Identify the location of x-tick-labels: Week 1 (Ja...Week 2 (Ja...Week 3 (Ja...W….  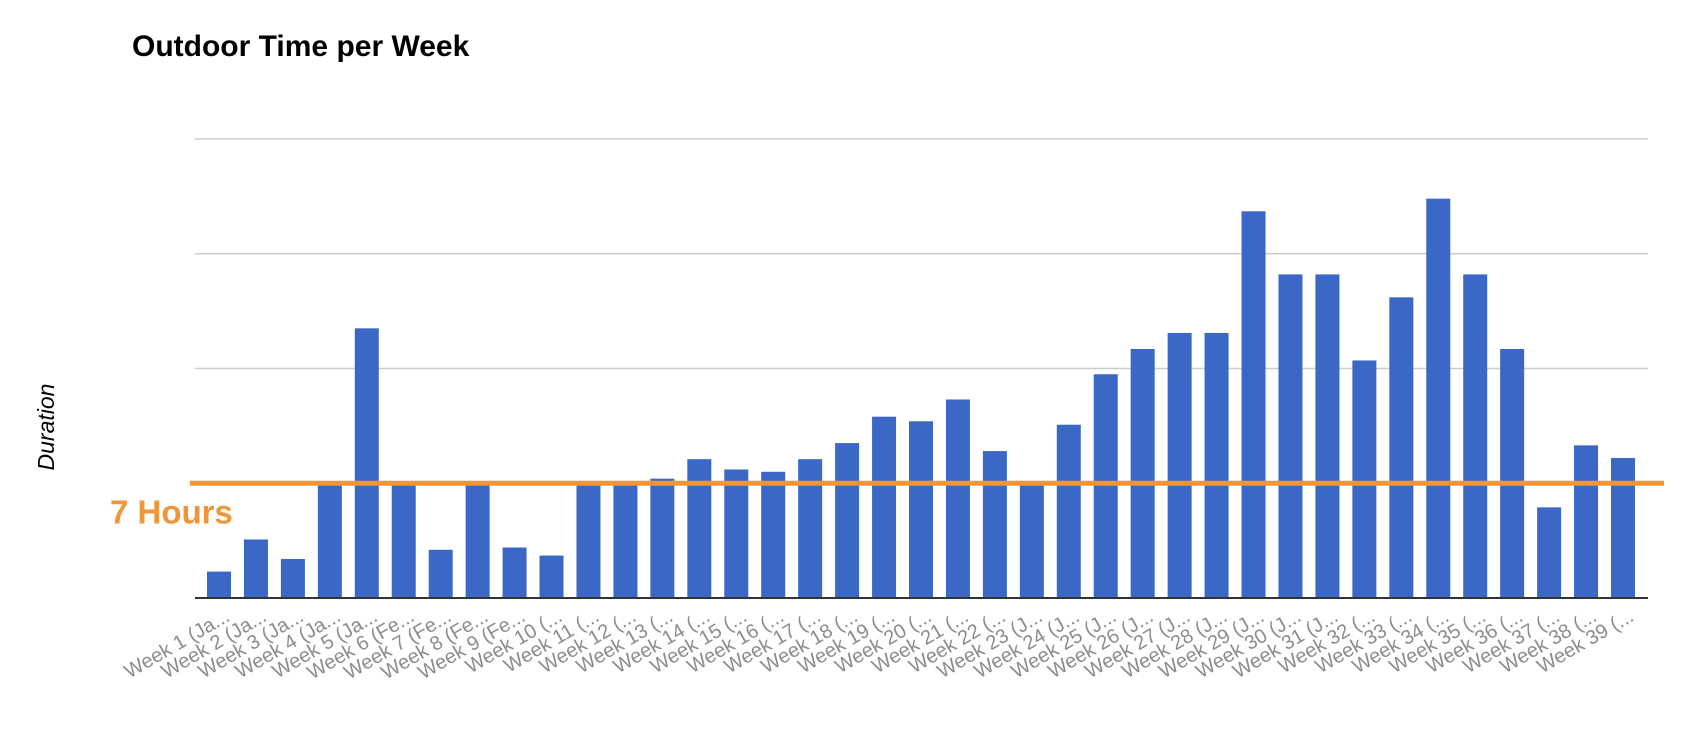
(879, 644).